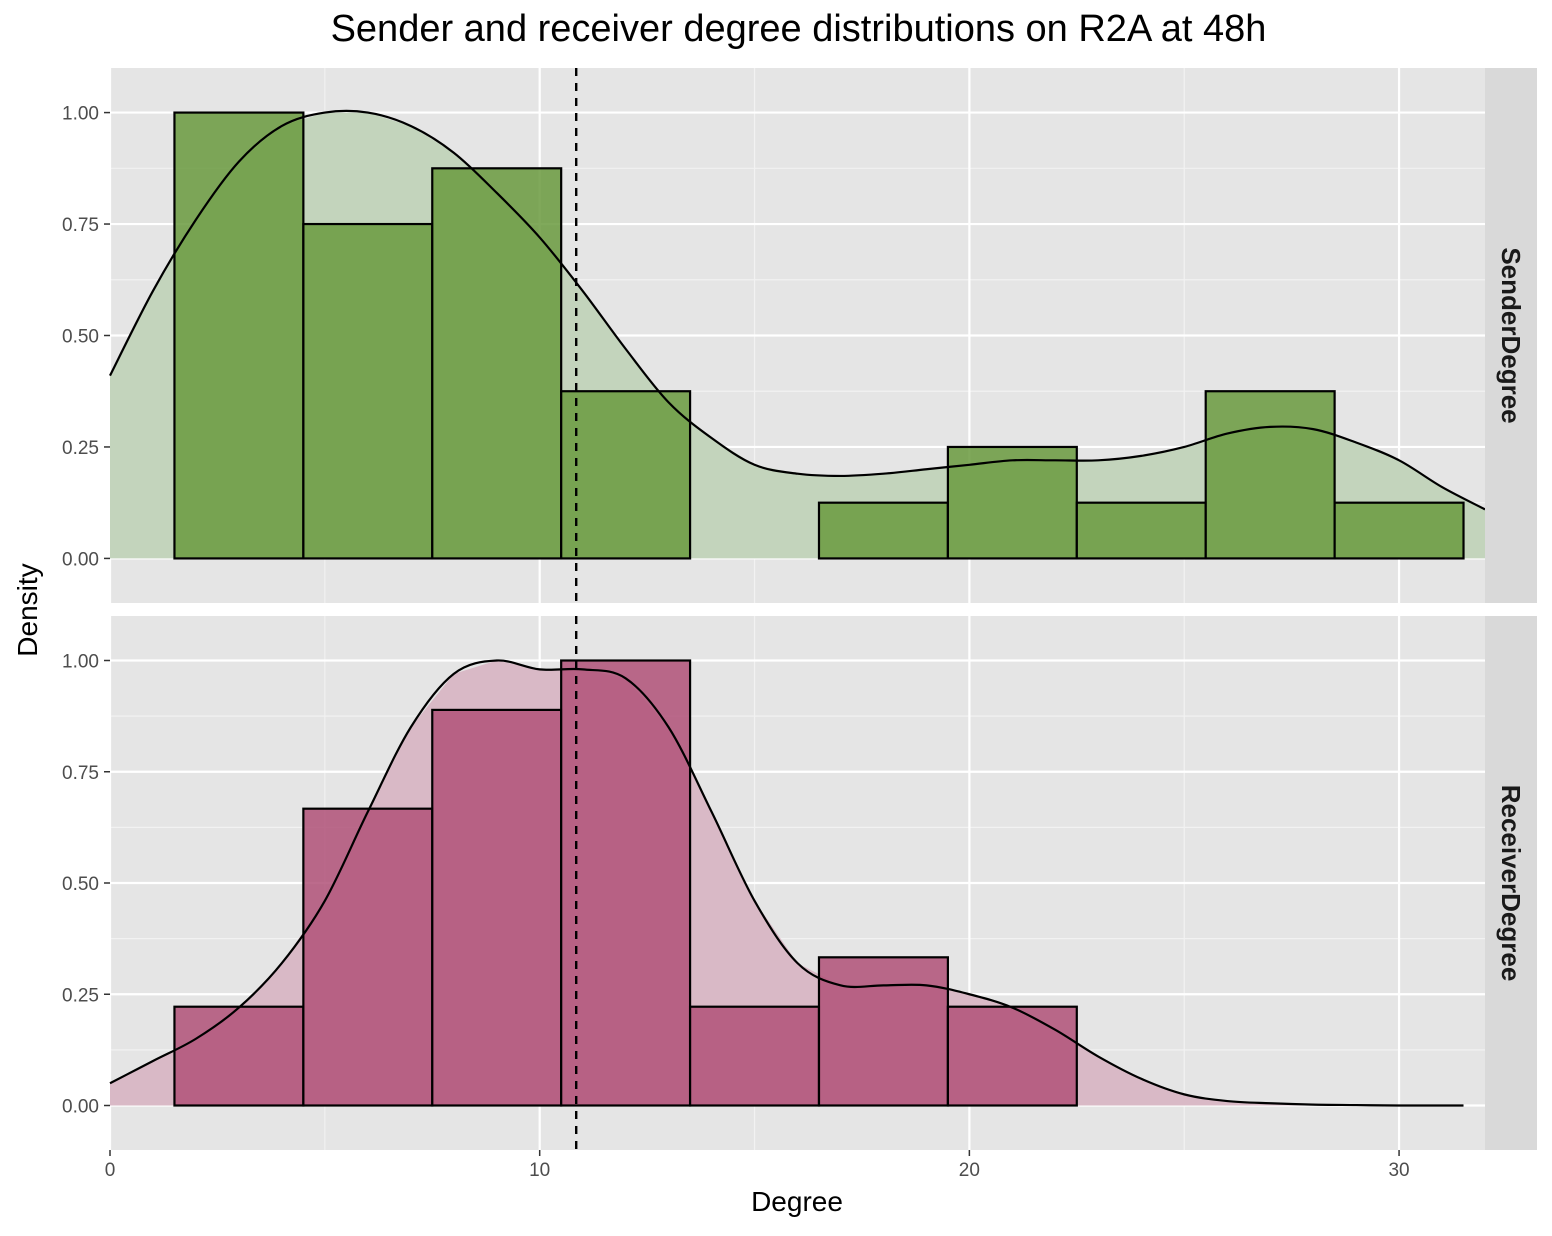  I want to click on x-axis-label: Degree, so click(797, 1201).